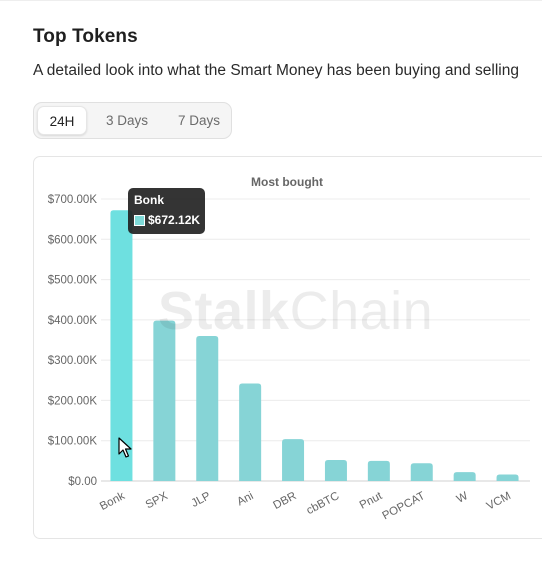 This screenshot has height=562, width=542. What do you see at coordinates (127, 120) in the screenshot?
I see `tab-3-days: 3 Days` at bounding box center [127, 120].